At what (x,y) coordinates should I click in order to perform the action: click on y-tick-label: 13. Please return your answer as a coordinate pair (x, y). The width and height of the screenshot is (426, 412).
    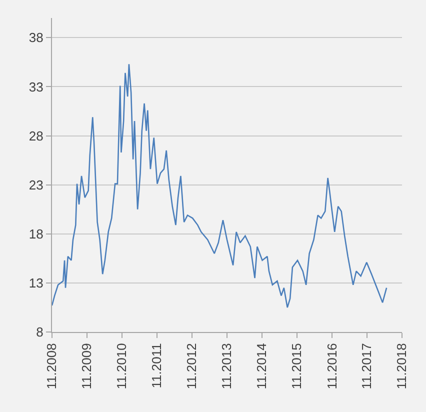
    Looking at the image, I should click on (36, 282).